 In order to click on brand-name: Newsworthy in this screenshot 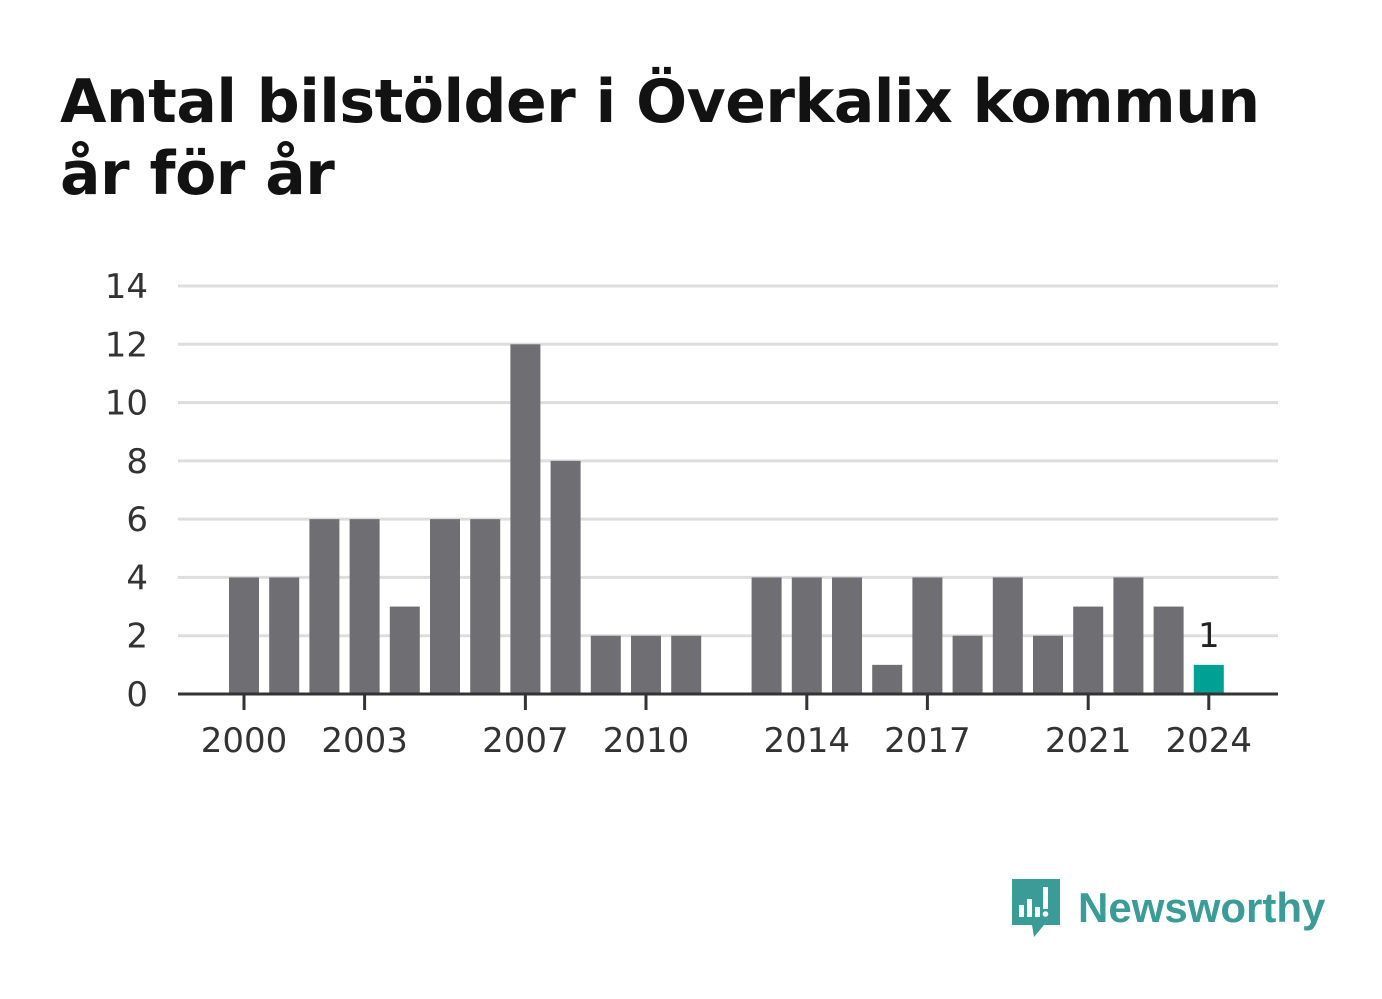, I will do `click(1202, 907)`.